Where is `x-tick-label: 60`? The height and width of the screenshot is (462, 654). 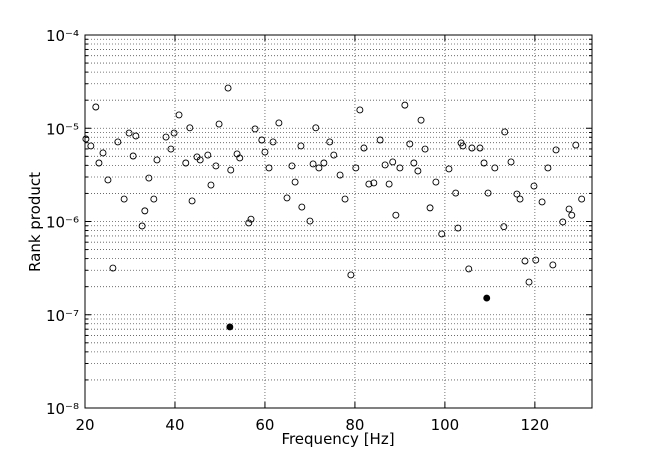
x-tick-label: 60 is located at coordinates (264, 425).